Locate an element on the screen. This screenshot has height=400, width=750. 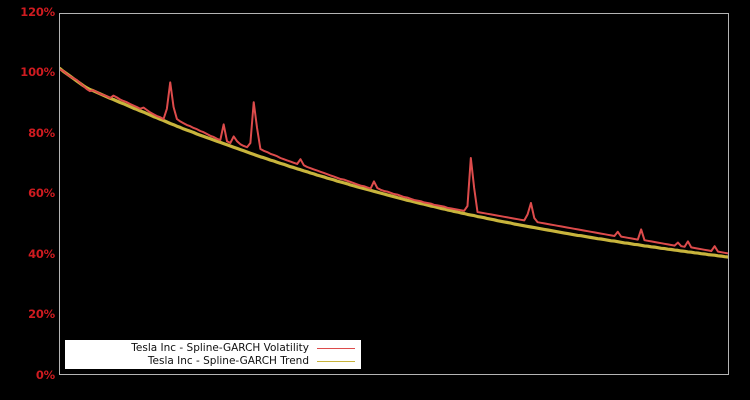
trend-line-swatch is located at coordinates (336, 361).